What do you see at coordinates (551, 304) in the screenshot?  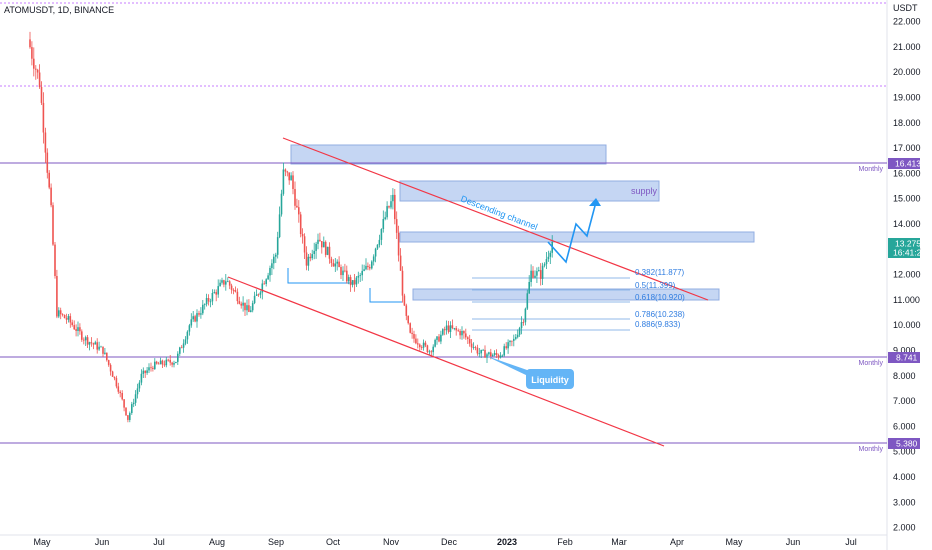 I see `fibonacci-levels` at bounding box center [551, 304].